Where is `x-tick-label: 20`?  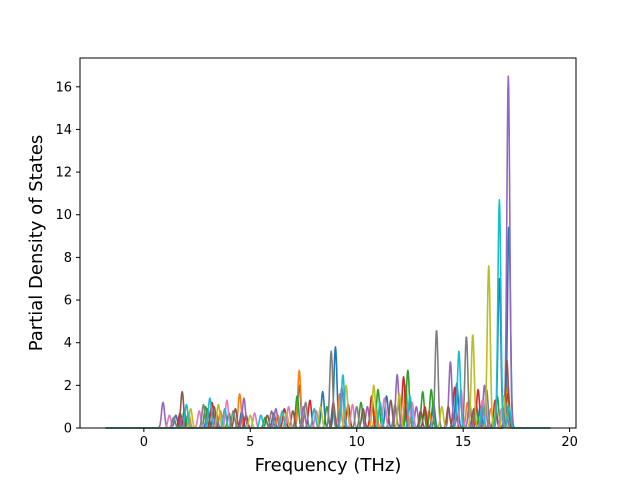 x-tick-label: 20 is located at coordinates (569, 442).